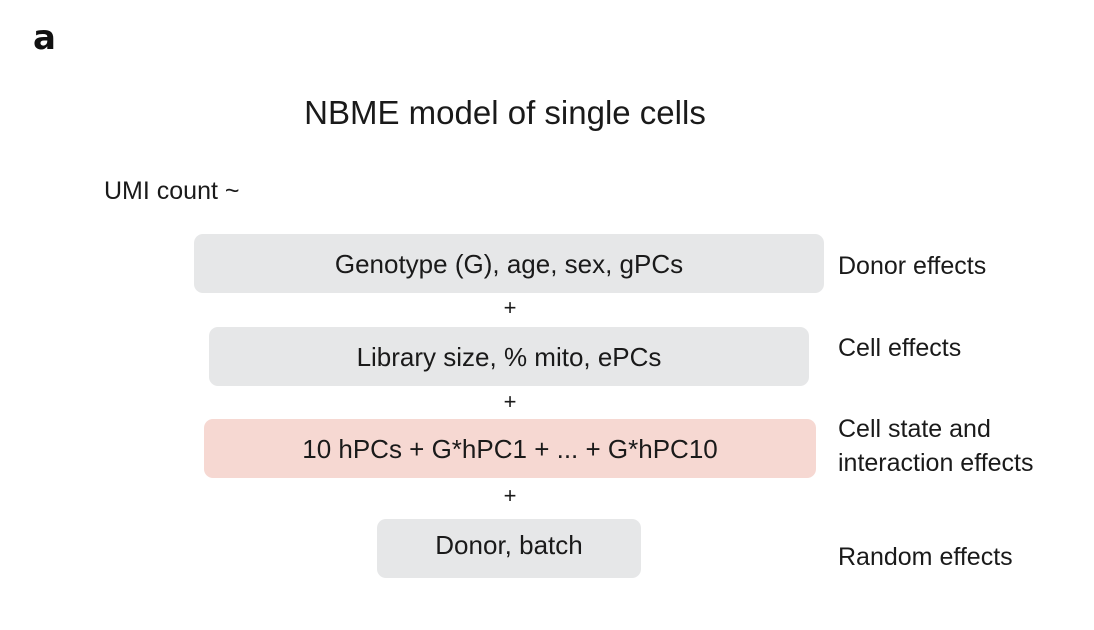 This screenshot has height=630, width=1094. I want to click on diagram-title: NBME model of single cells, so click(505, 112).